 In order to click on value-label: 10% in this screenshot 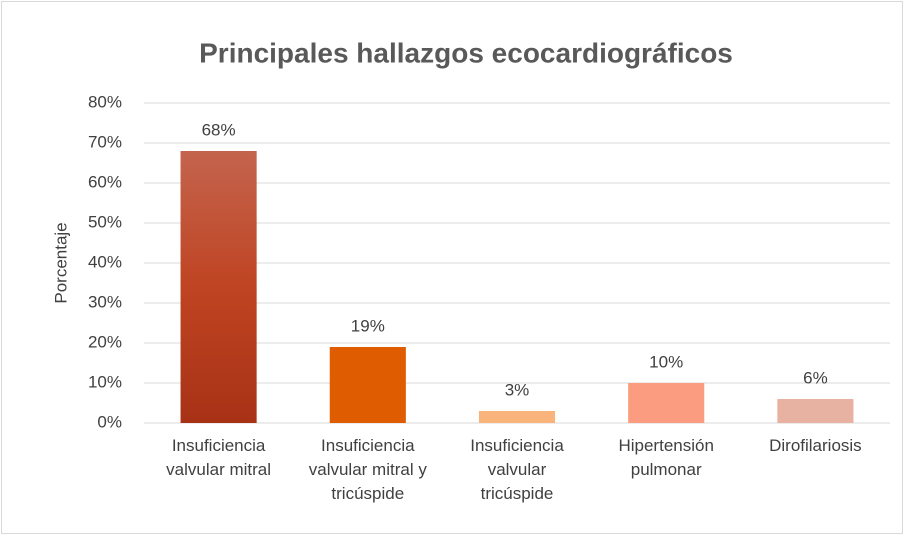, I will do `click(666, 361)`.